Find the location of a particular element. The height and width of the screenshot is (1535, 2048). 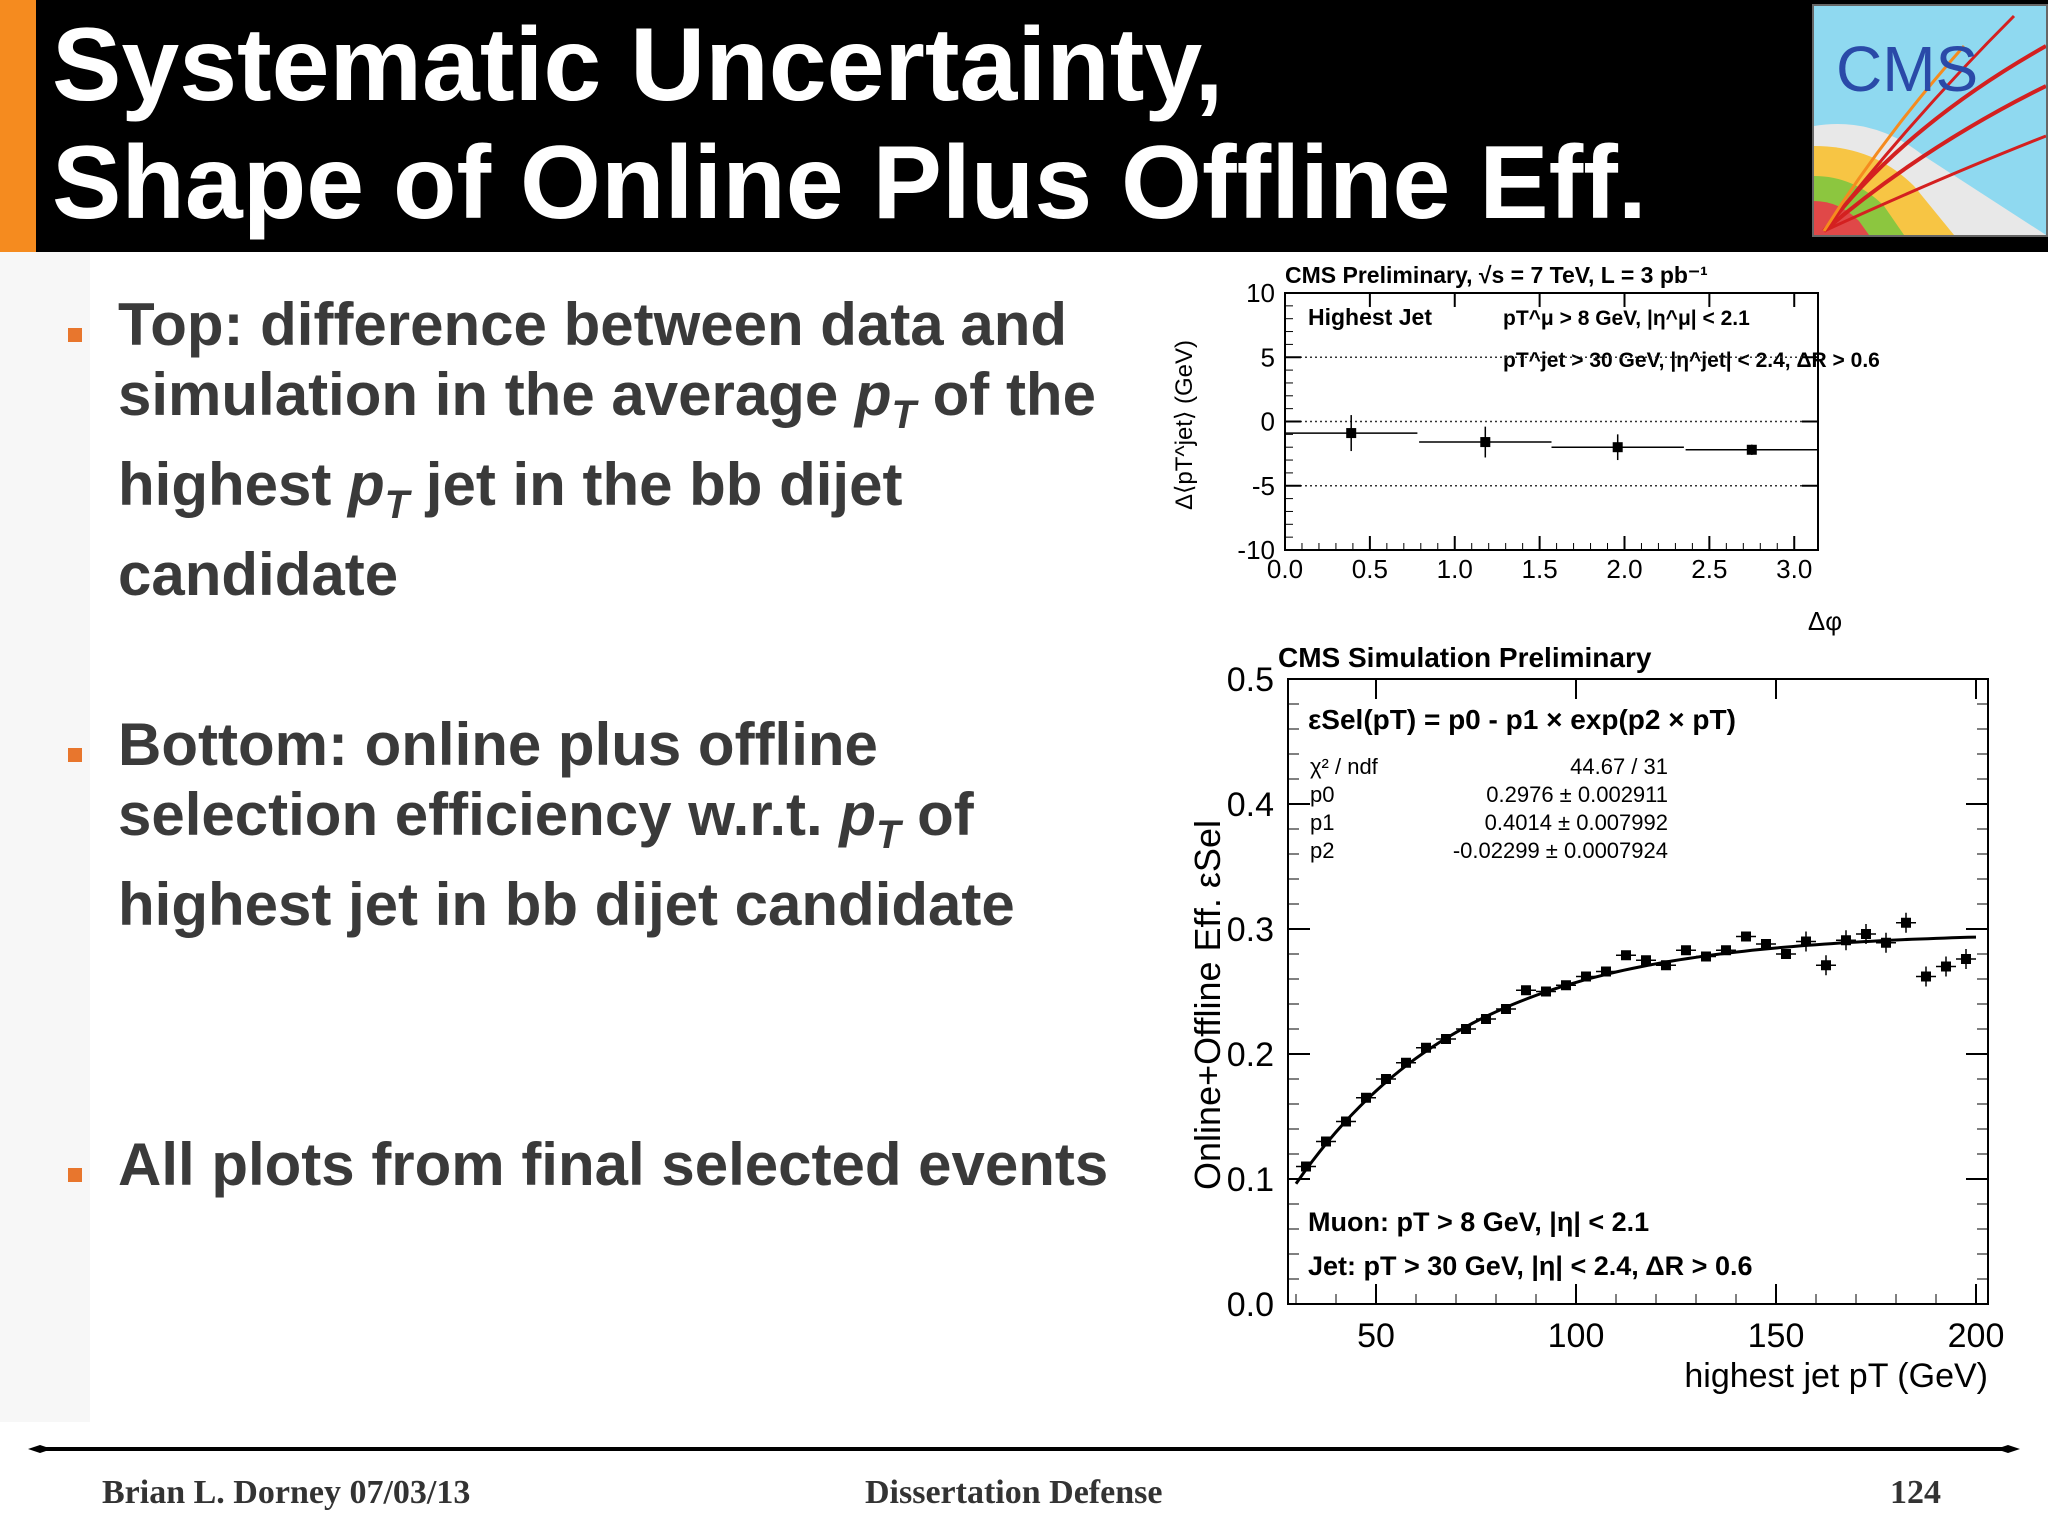

fit-param-value: 0.4014 ± 0.007992 is located at coordinates (1576, 822).